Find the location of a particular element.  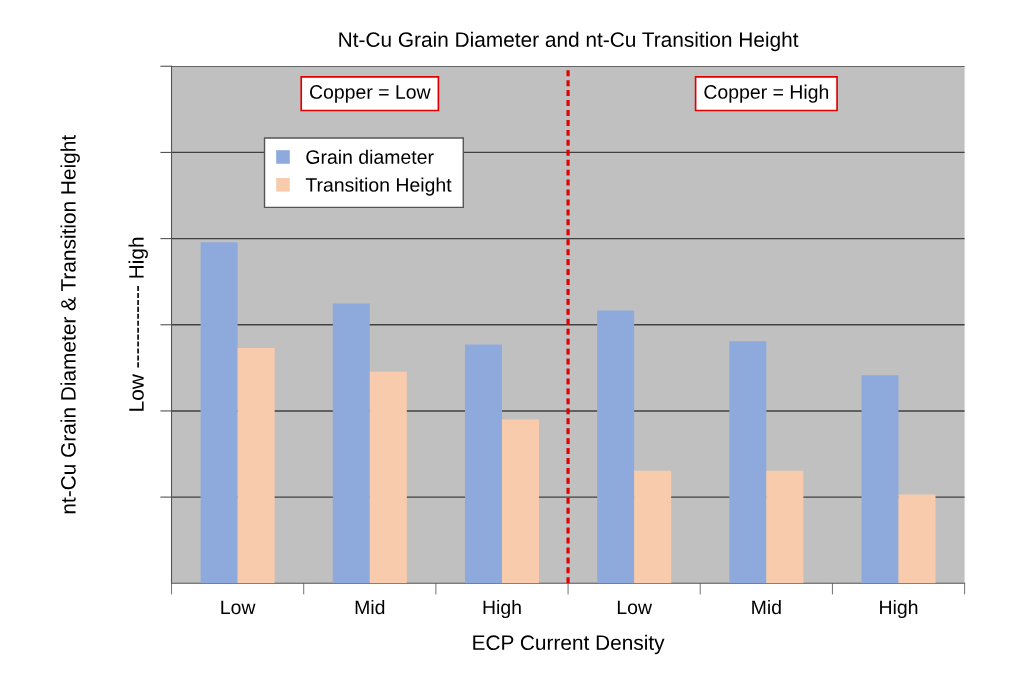

text: Low ------------ High is located at coordinates (138, 324).